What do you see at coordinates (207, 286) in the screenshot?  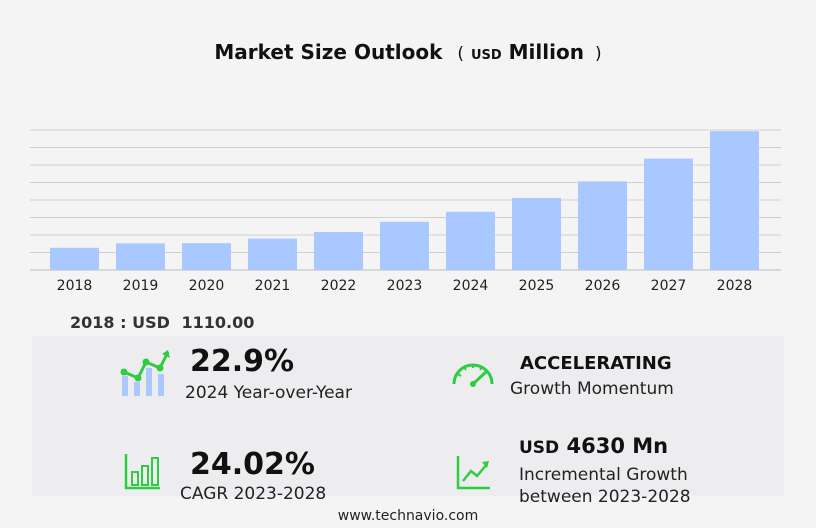 I see `x-tick-label-2020: 2020` at bounding box center [207, 286].